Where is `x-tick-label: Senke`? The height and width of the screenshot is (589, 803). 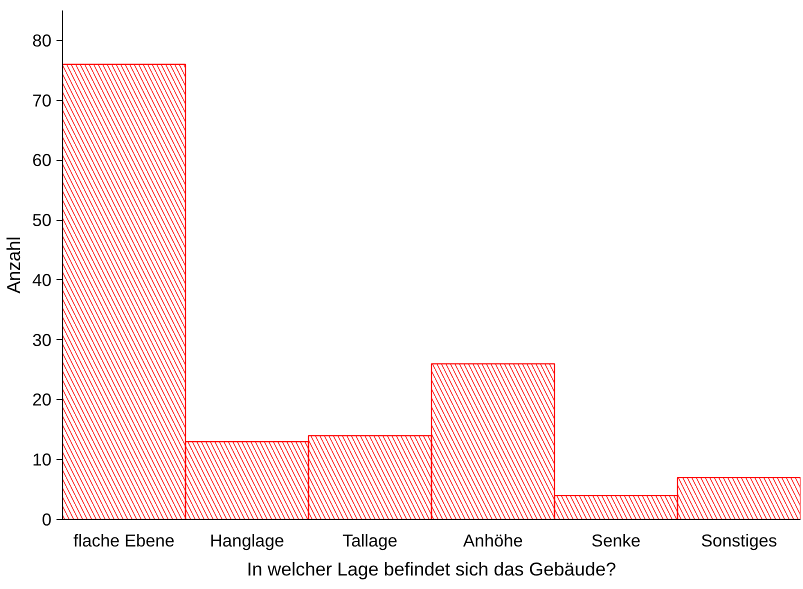
x-tick-label: Senke is located at coordinates (616, 540).